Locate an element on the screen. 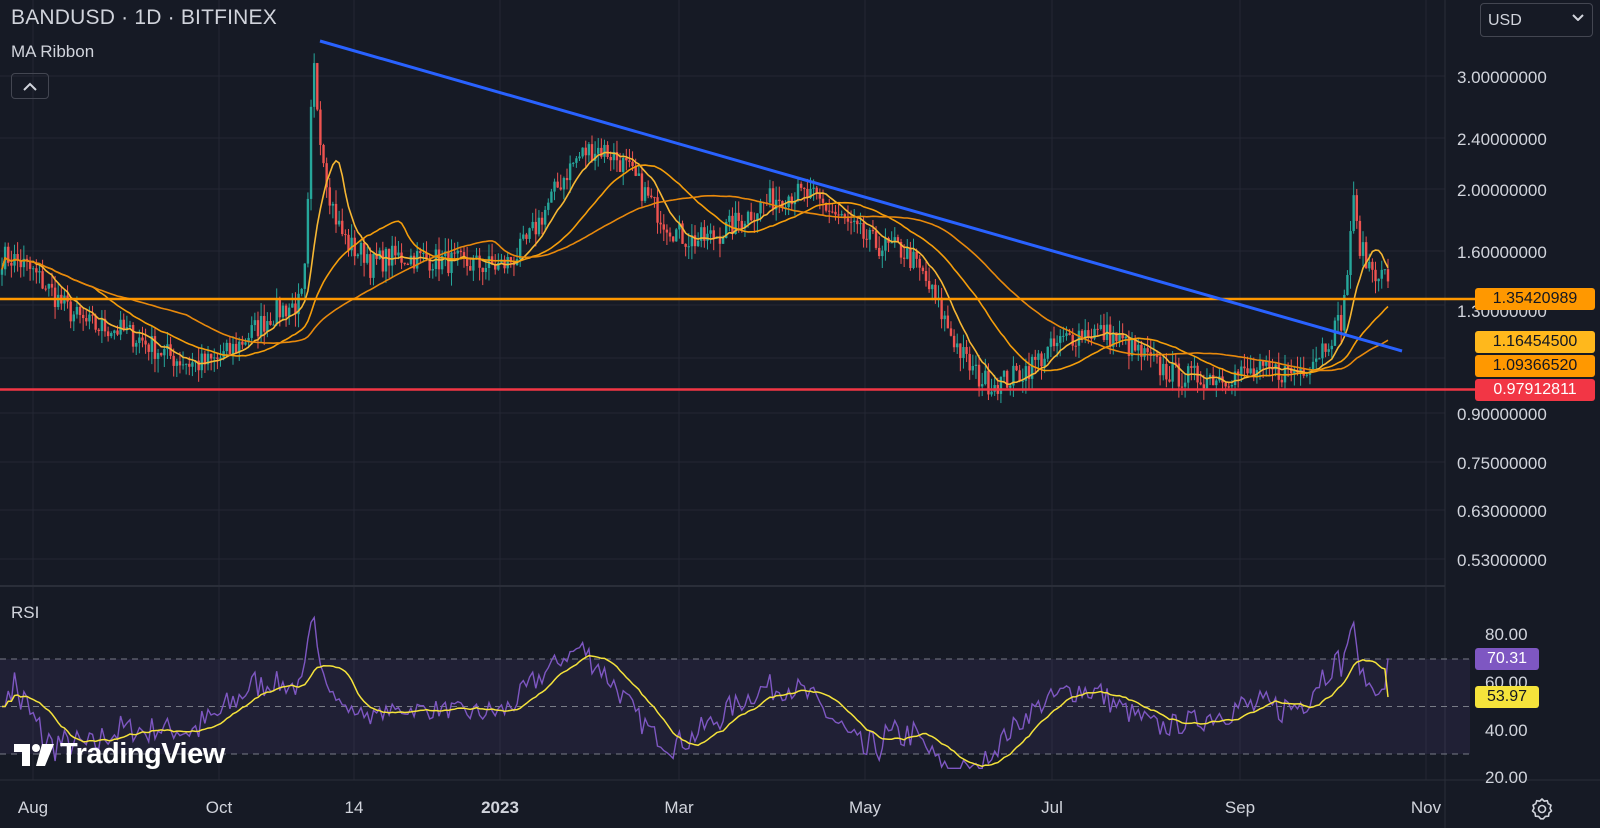  price-tick: 3.00000000 is located at coordinates (1502, 77).